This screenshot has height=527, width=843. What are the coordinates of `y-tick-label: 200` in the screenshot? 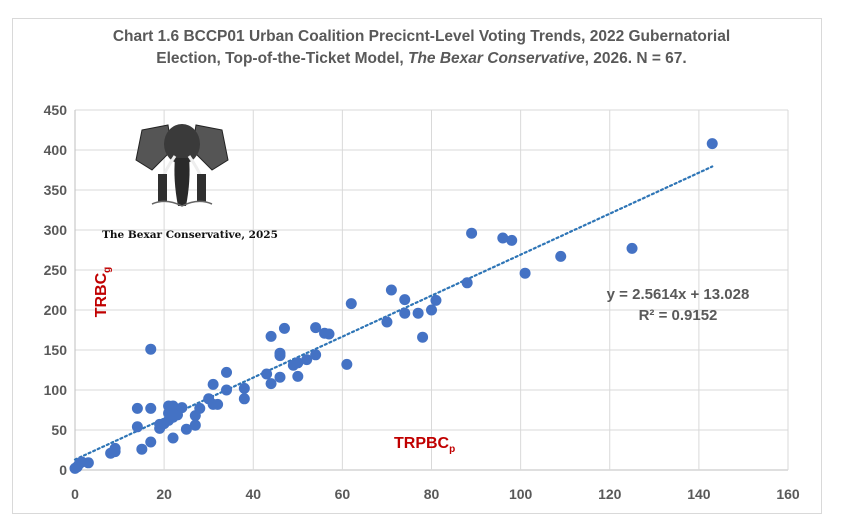 It's located at (56, 310).